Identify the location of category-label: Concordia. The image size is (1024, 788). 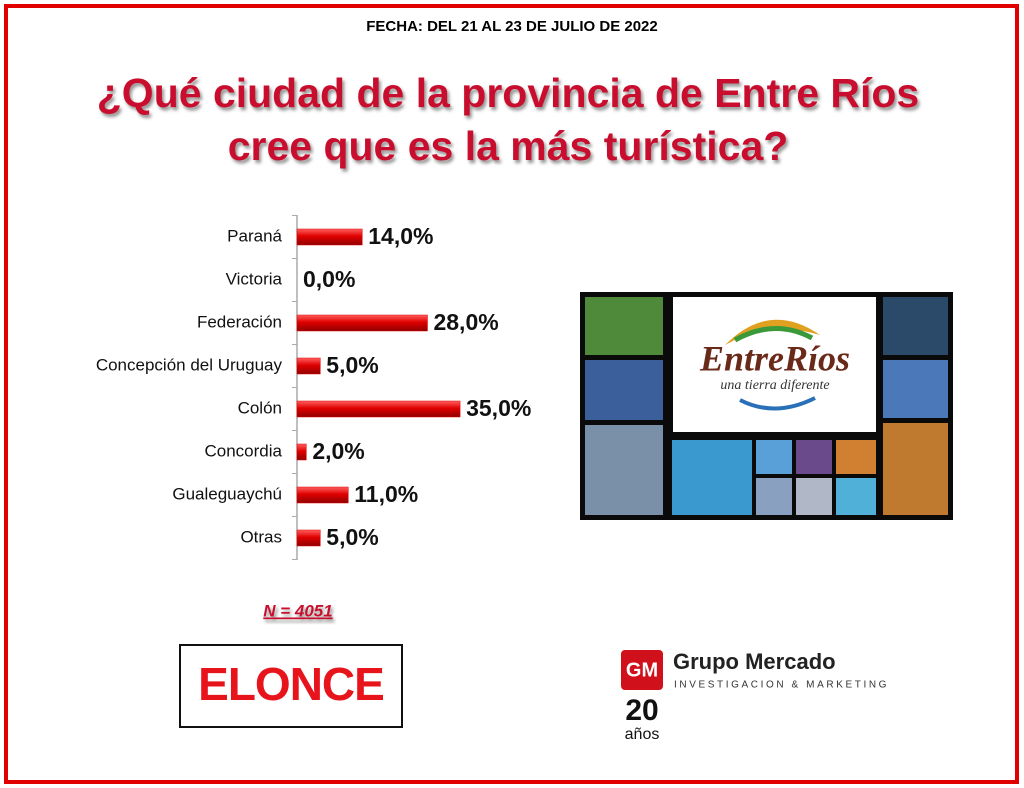
(244, 450).